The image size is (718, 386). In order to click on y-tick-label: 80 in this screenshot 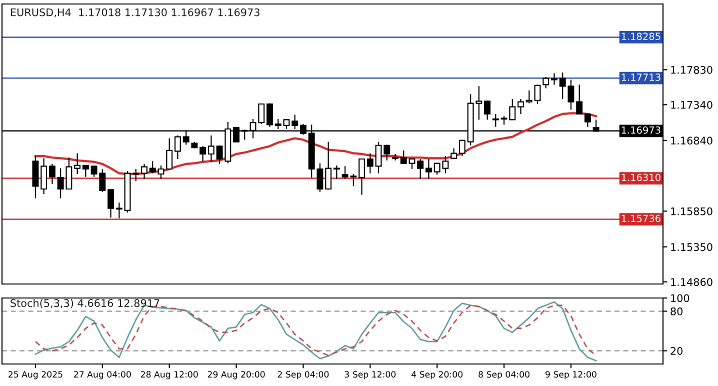, I will do `click(676, 311)`.